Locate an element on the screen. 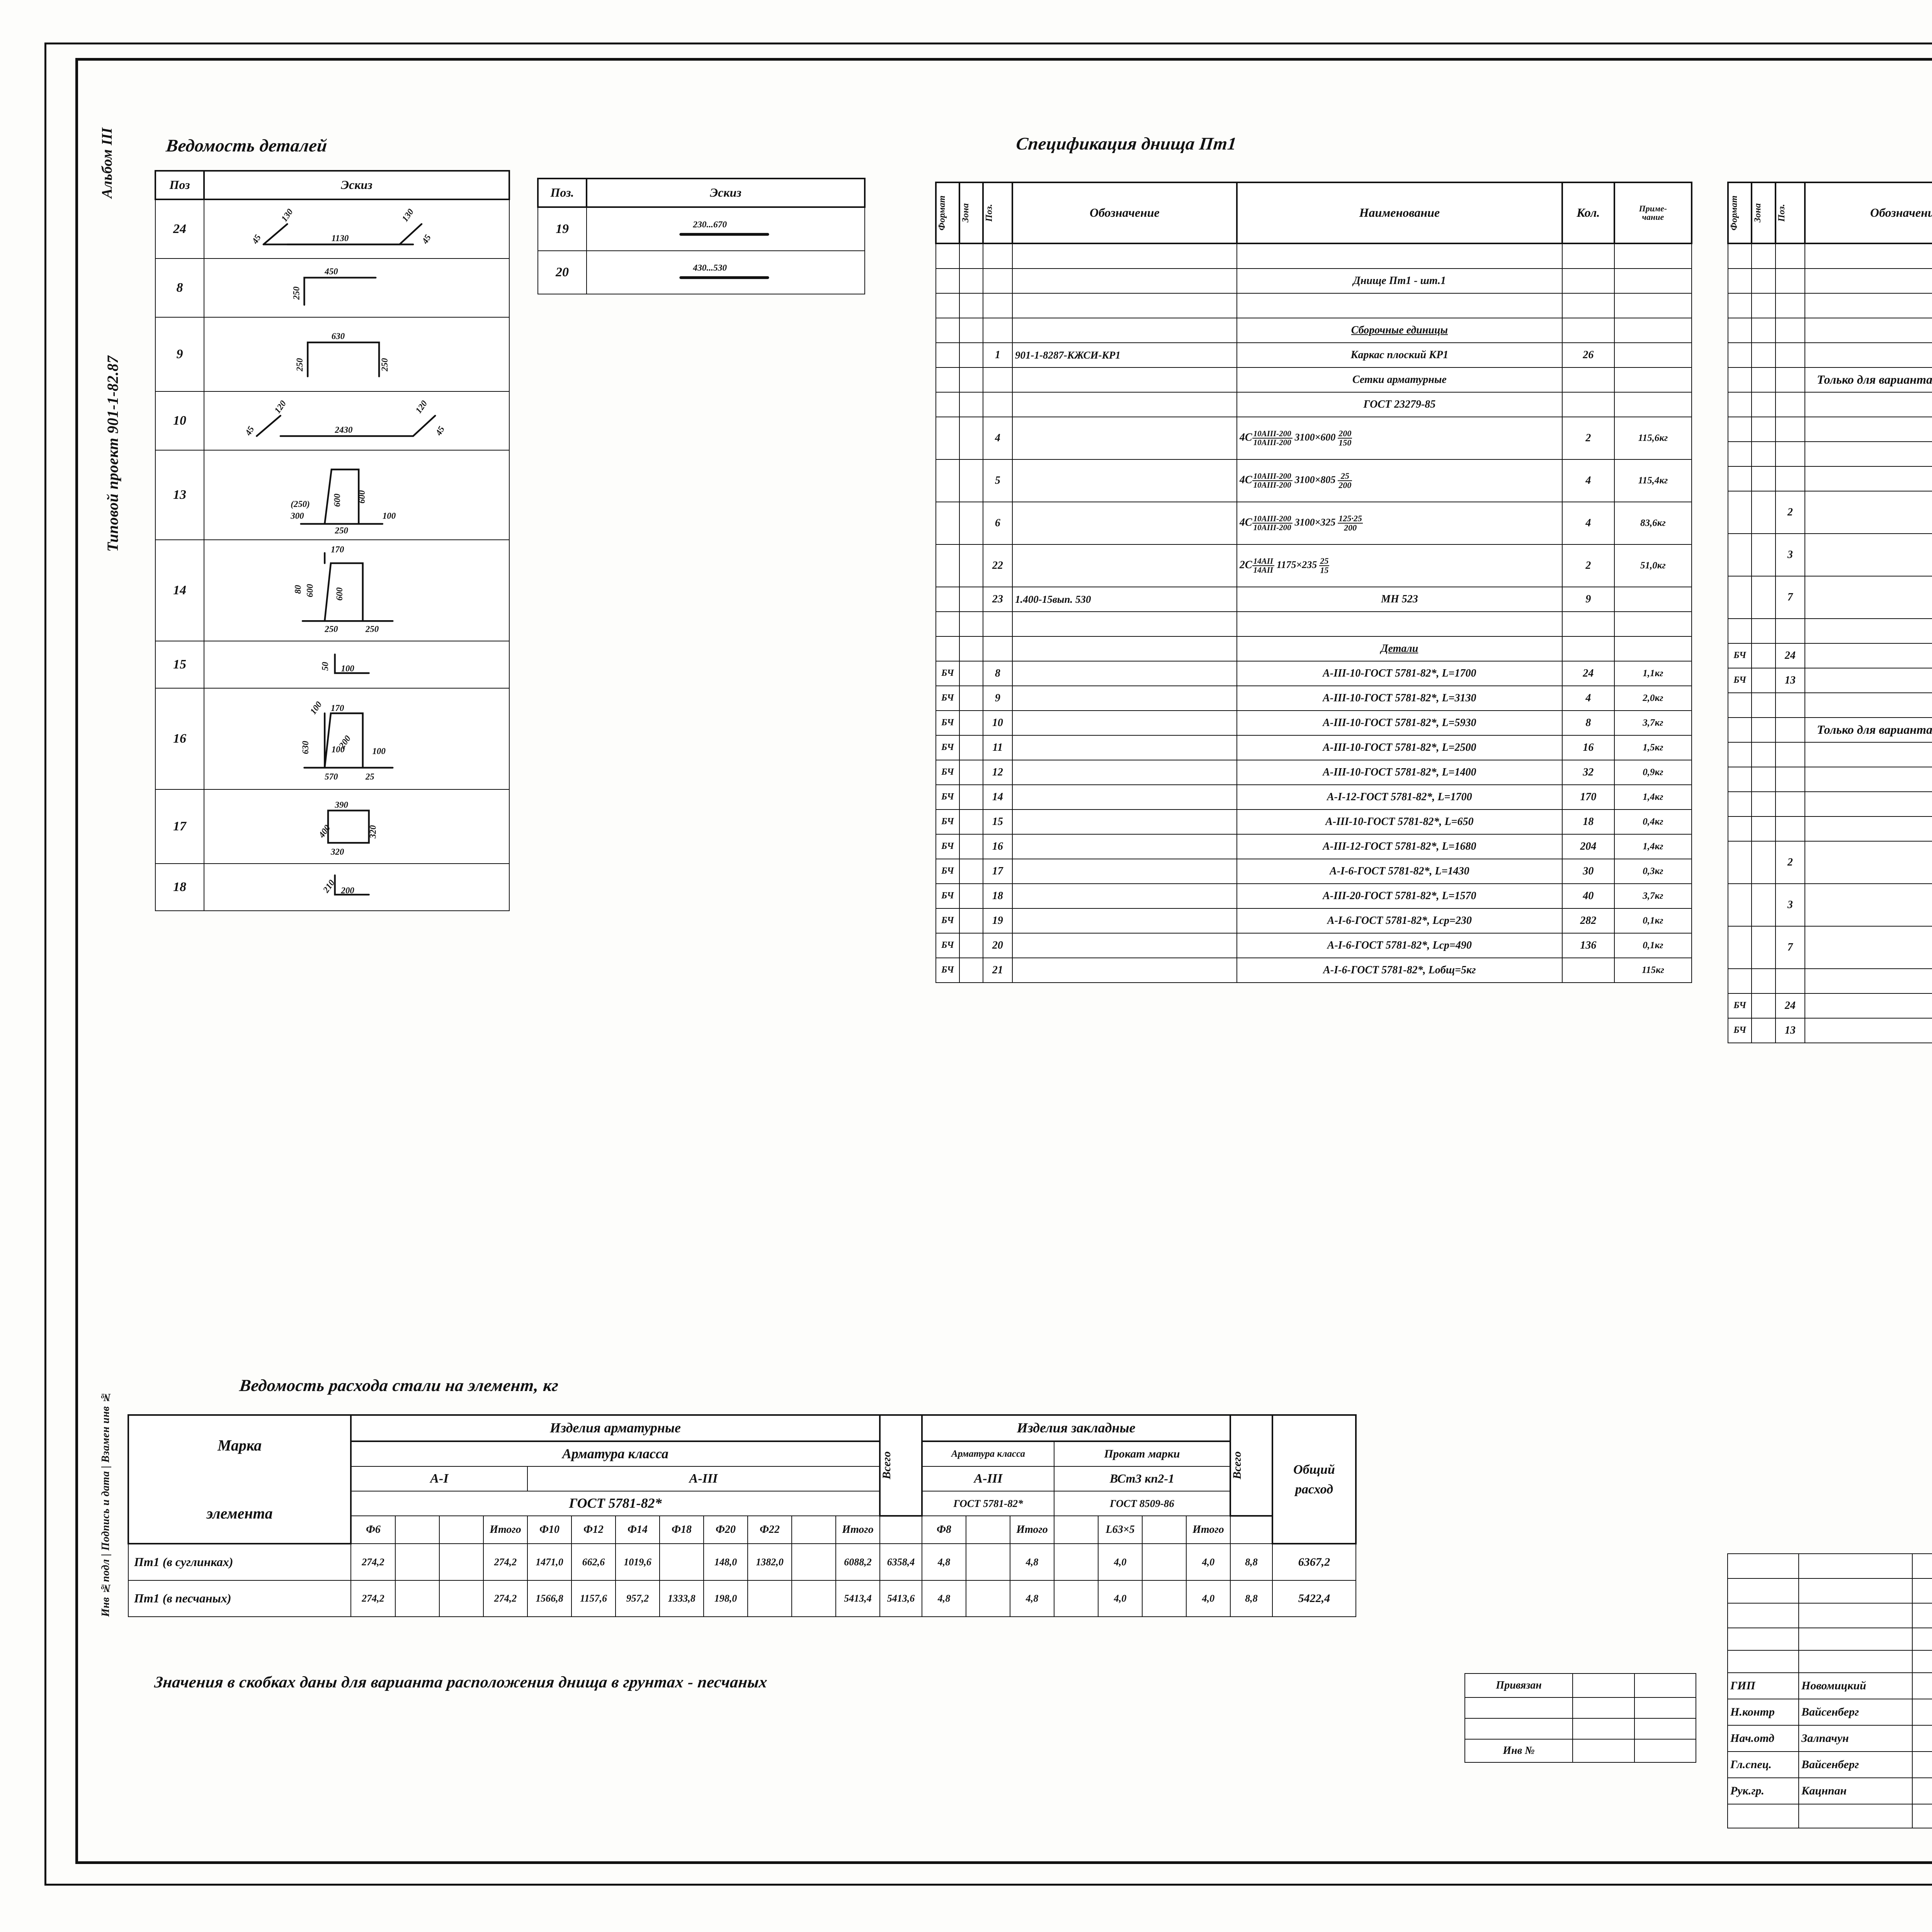 The height and width of the screenshot is (1932, 1932). binding-row is located at coordinates (1581, 1729).